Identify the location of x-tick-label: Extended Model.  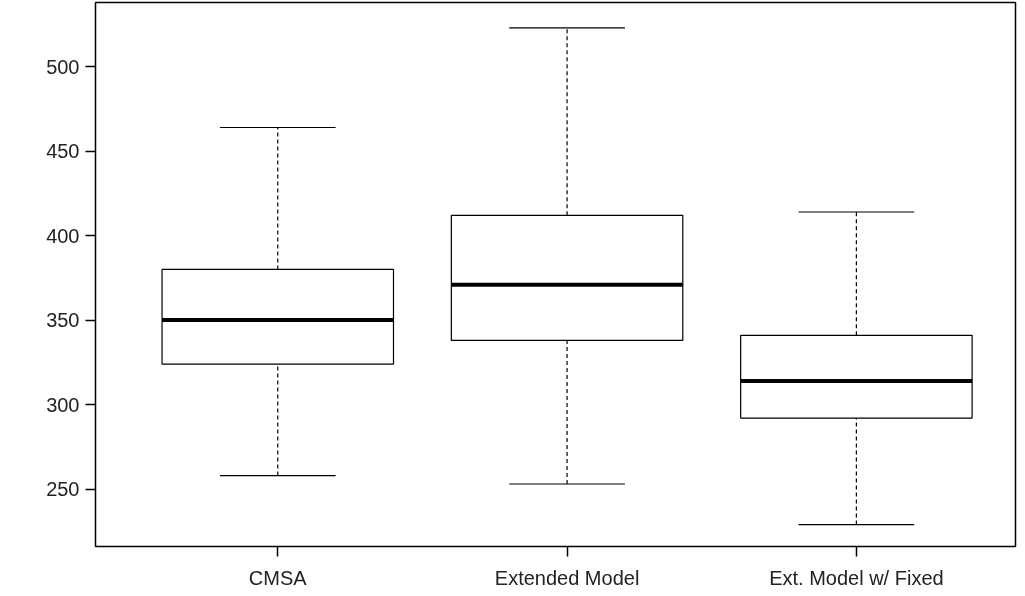
(567, 577).